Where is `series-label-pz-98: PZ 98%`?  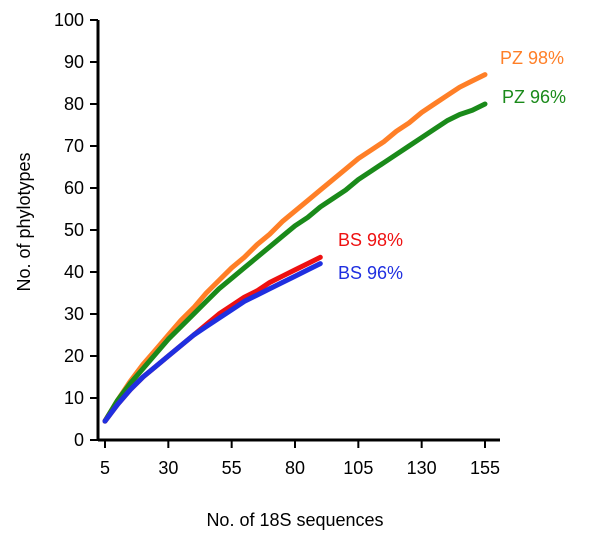
series-label-pz-98: PZ 98% is located at coordinates (532, 58).